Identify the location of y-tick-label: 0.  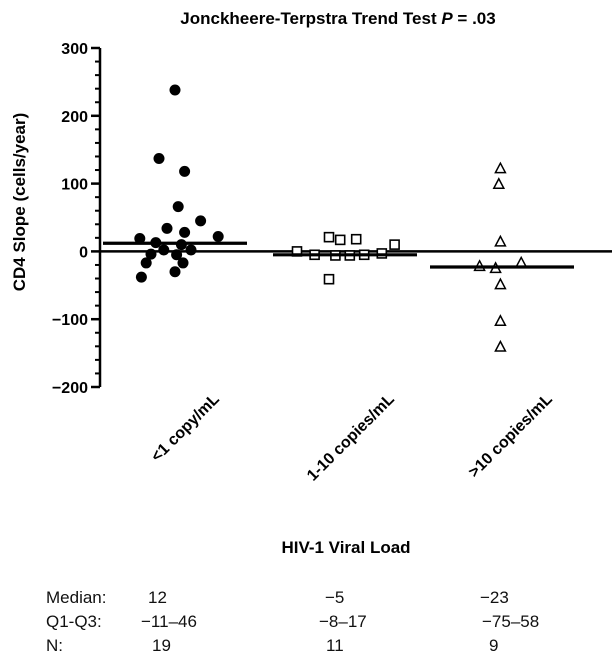
(83, 252).